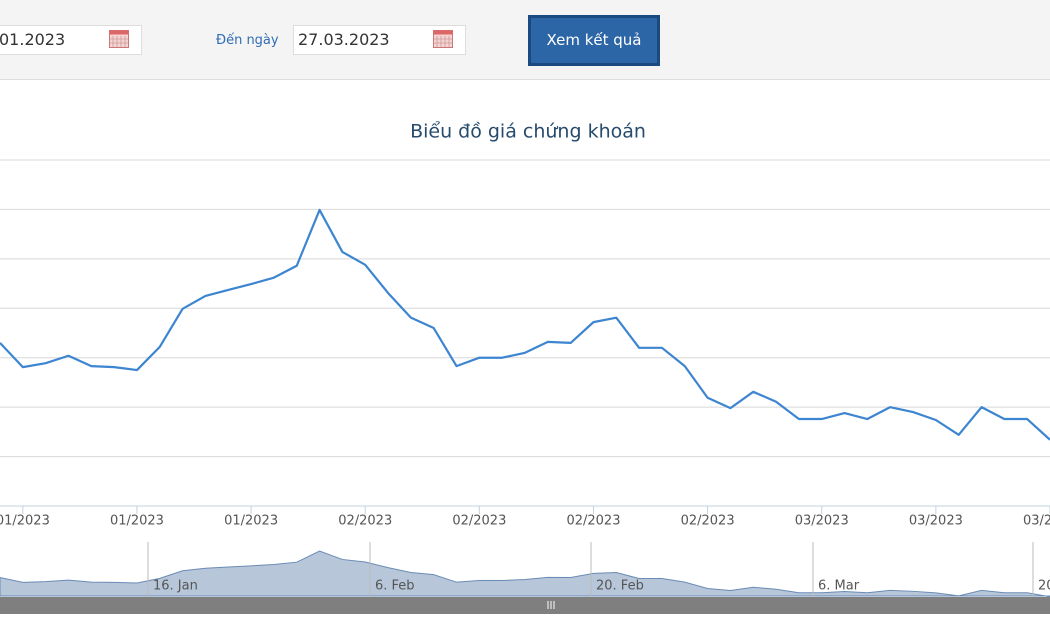  What do you see at coordinates (247, 40) in the screenshot?
I see `to-label: Đến ngày` at bounding box center [247, 40].